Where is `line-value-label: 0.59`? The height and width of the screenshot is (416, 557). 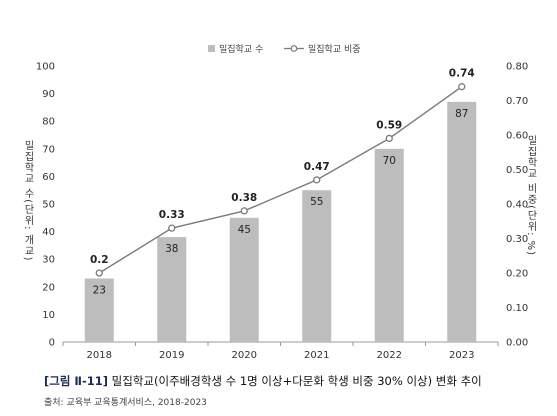 line-value-label: 0.59 is located at coordinates (389, 125).